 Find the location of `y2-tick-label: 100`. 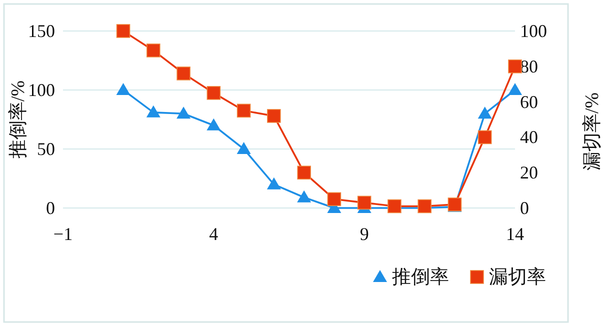

y2-tick-label: 100 is located at coordinates (533, 31).